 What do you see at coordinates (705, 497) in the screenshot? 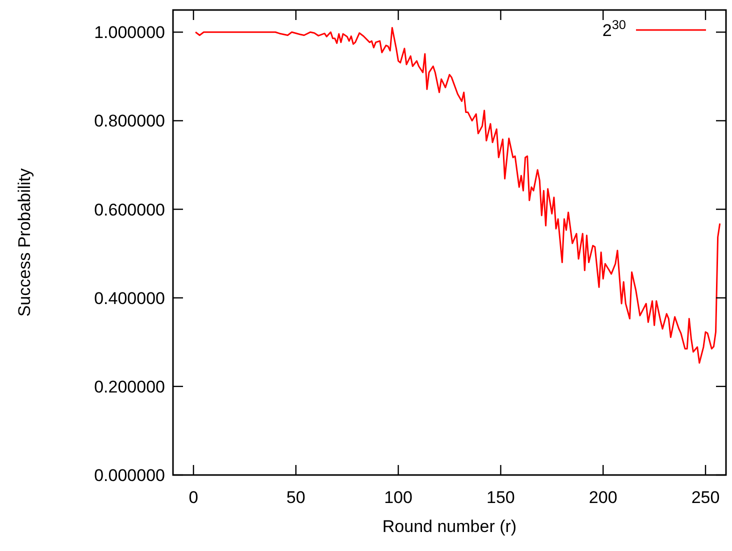
I see `x-tick-label: 250` at bounding box center [705, 497].